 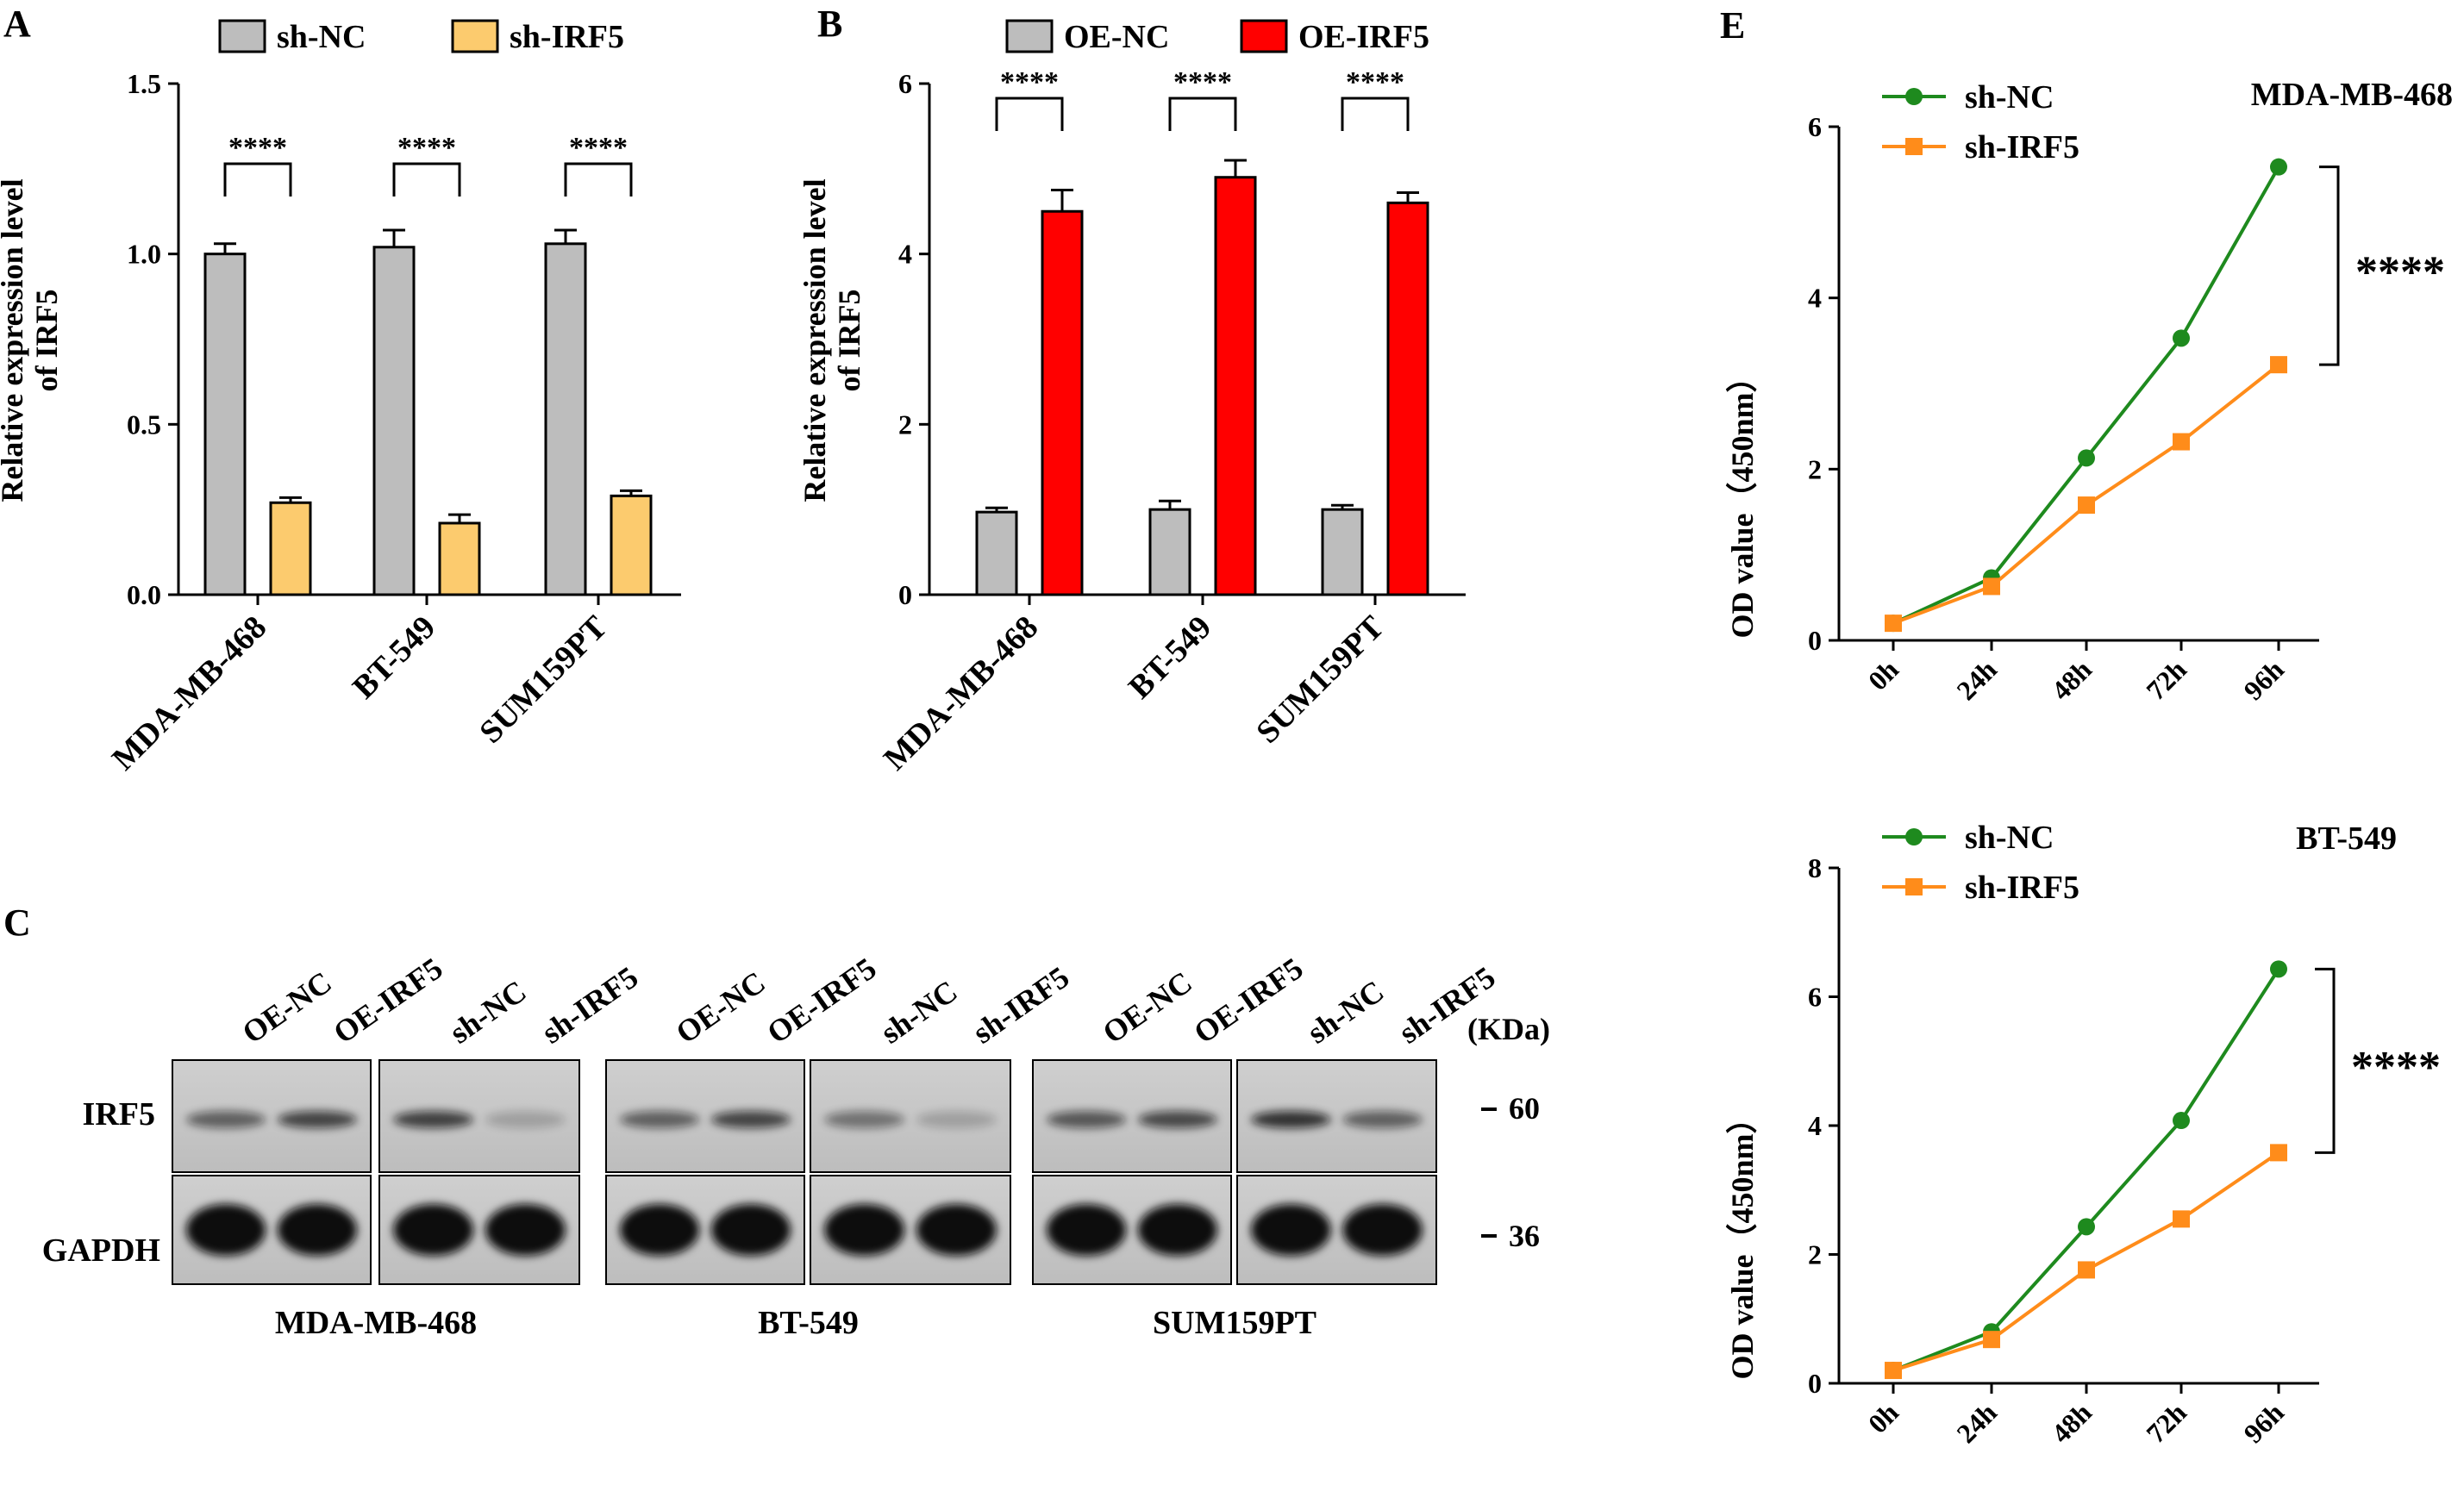 What do you see at coordinates (1815, 469) in the screenshot?
I see `y-tick-label: 2` at bounding box center [1815, 469].